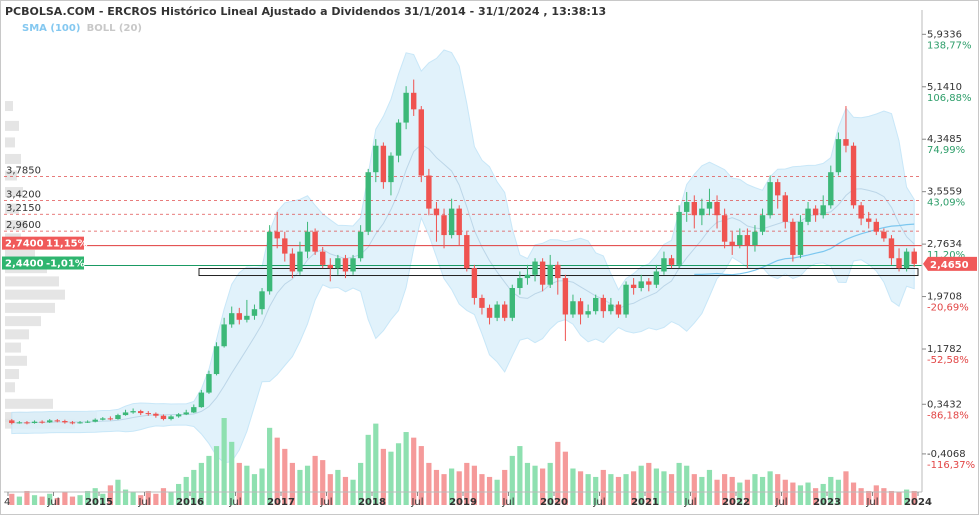 This screenshot has width=979, height=519. What do you see at coordinates (944, 192) in the screenshot?
I see `price-tick-label: 3,5559` at bounding box center [944, 192].